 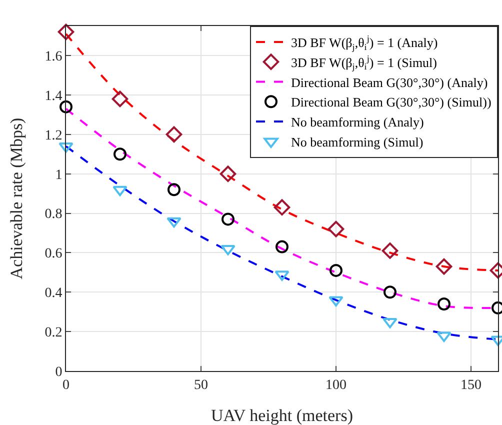 I want to click on legend-label: Directional Beam G(30°,30°) (Analy), so click(x=389, y=82).